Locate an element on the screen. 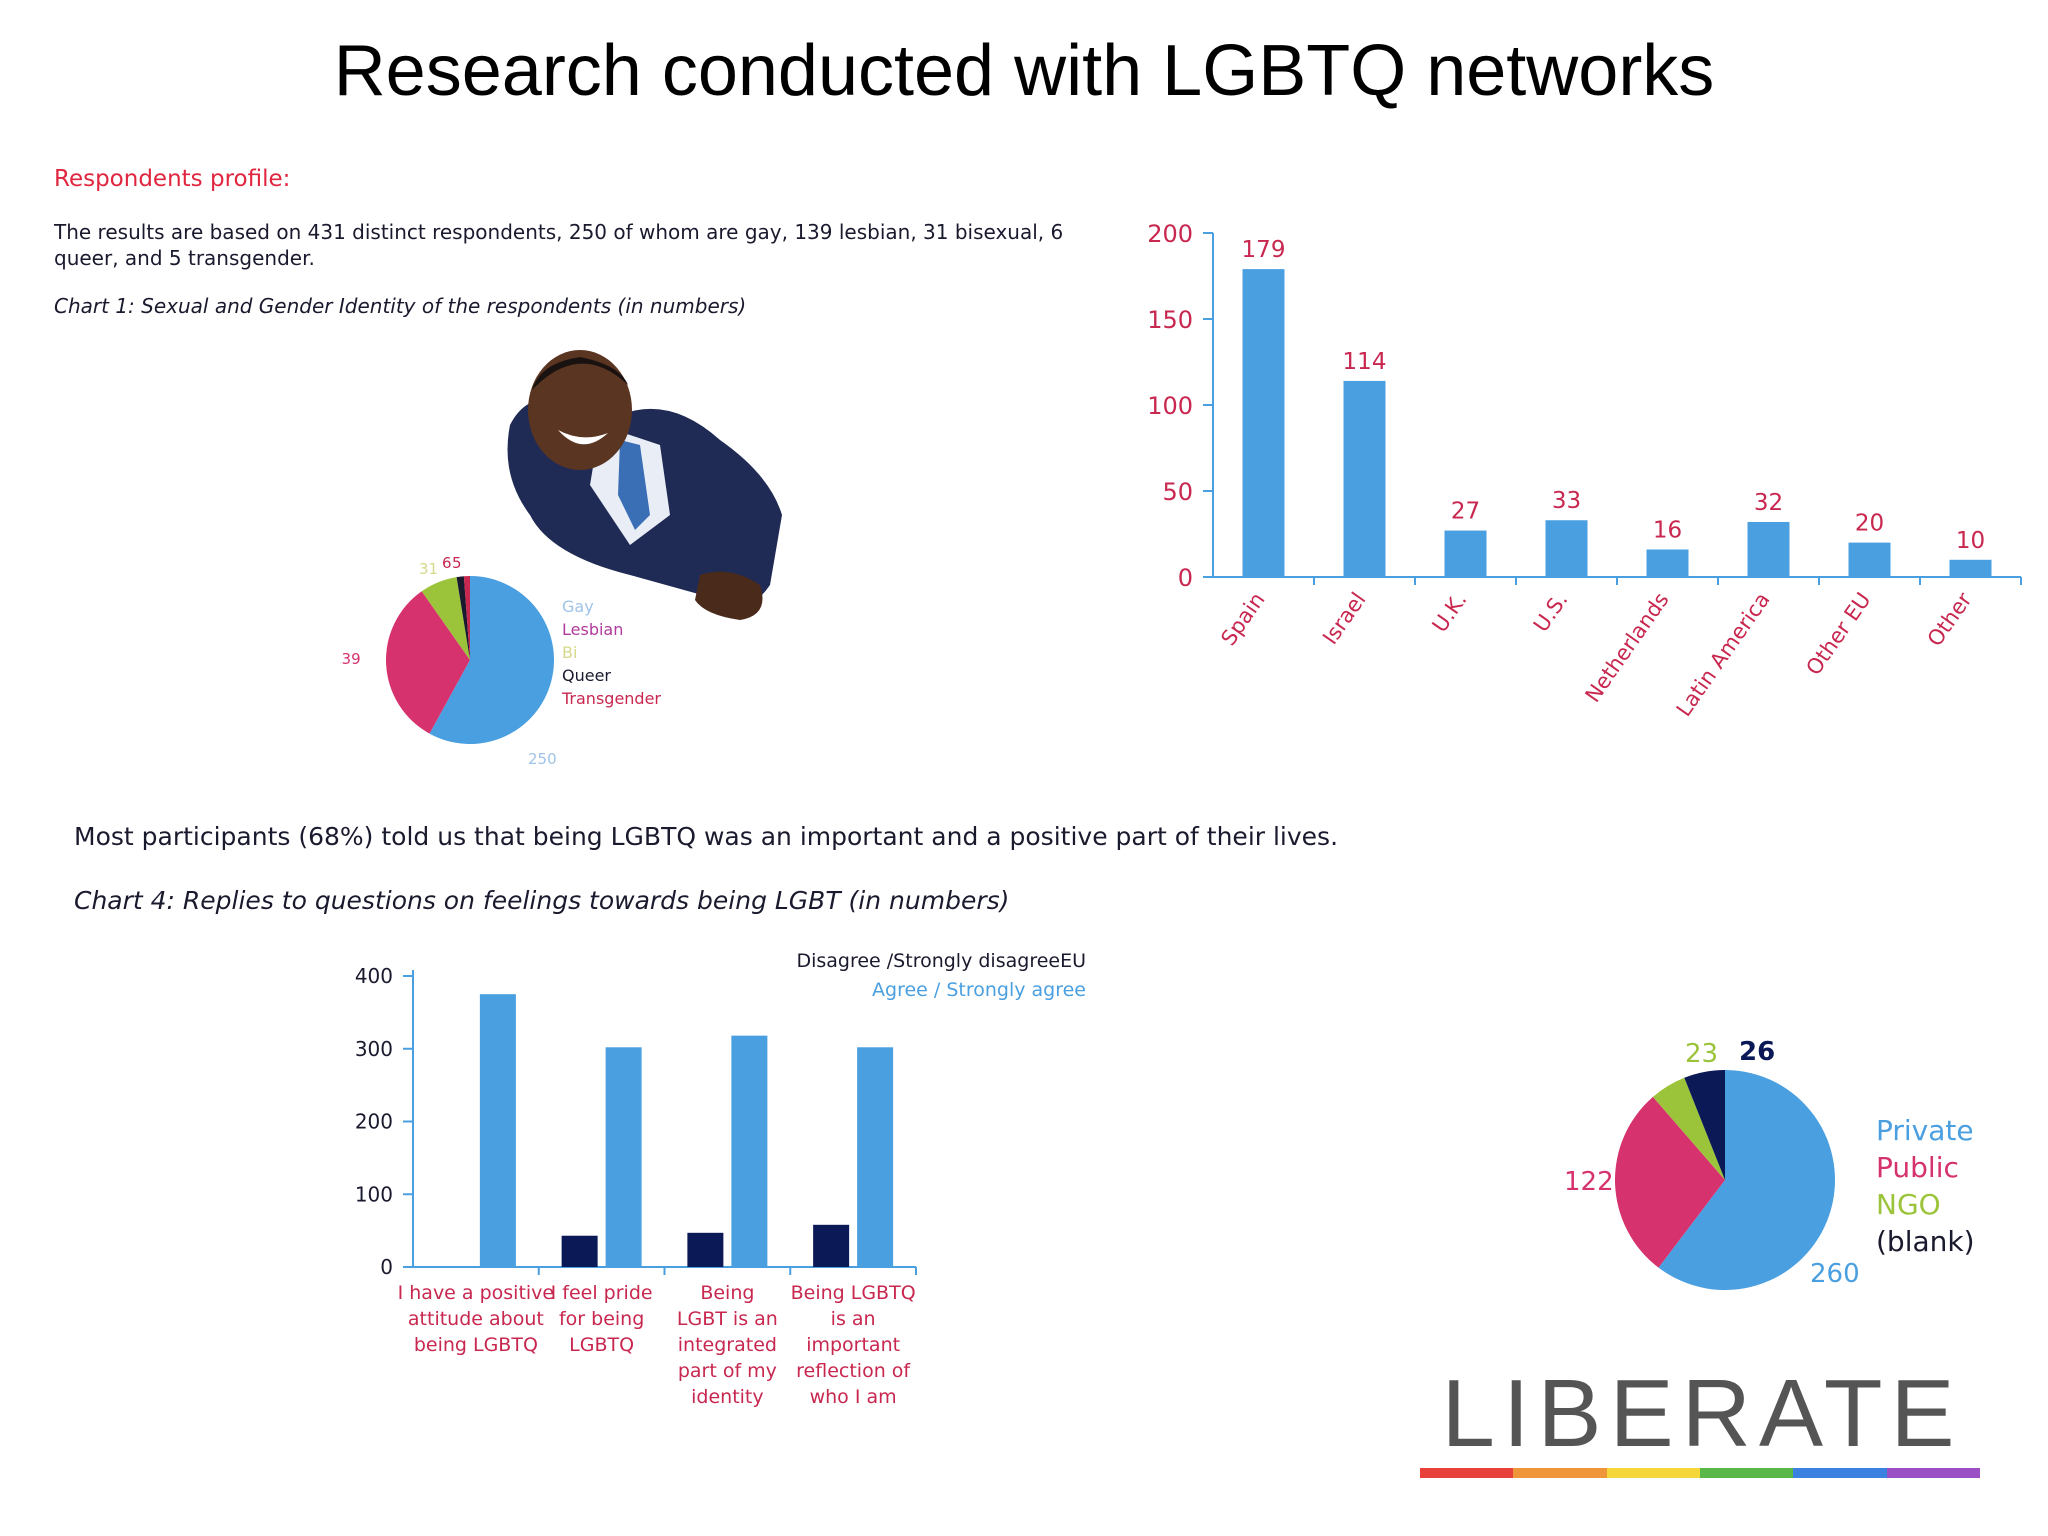 This screenshot has height=1536, width=2048. pie-slice-private is located at coordinates (1746, 1180).